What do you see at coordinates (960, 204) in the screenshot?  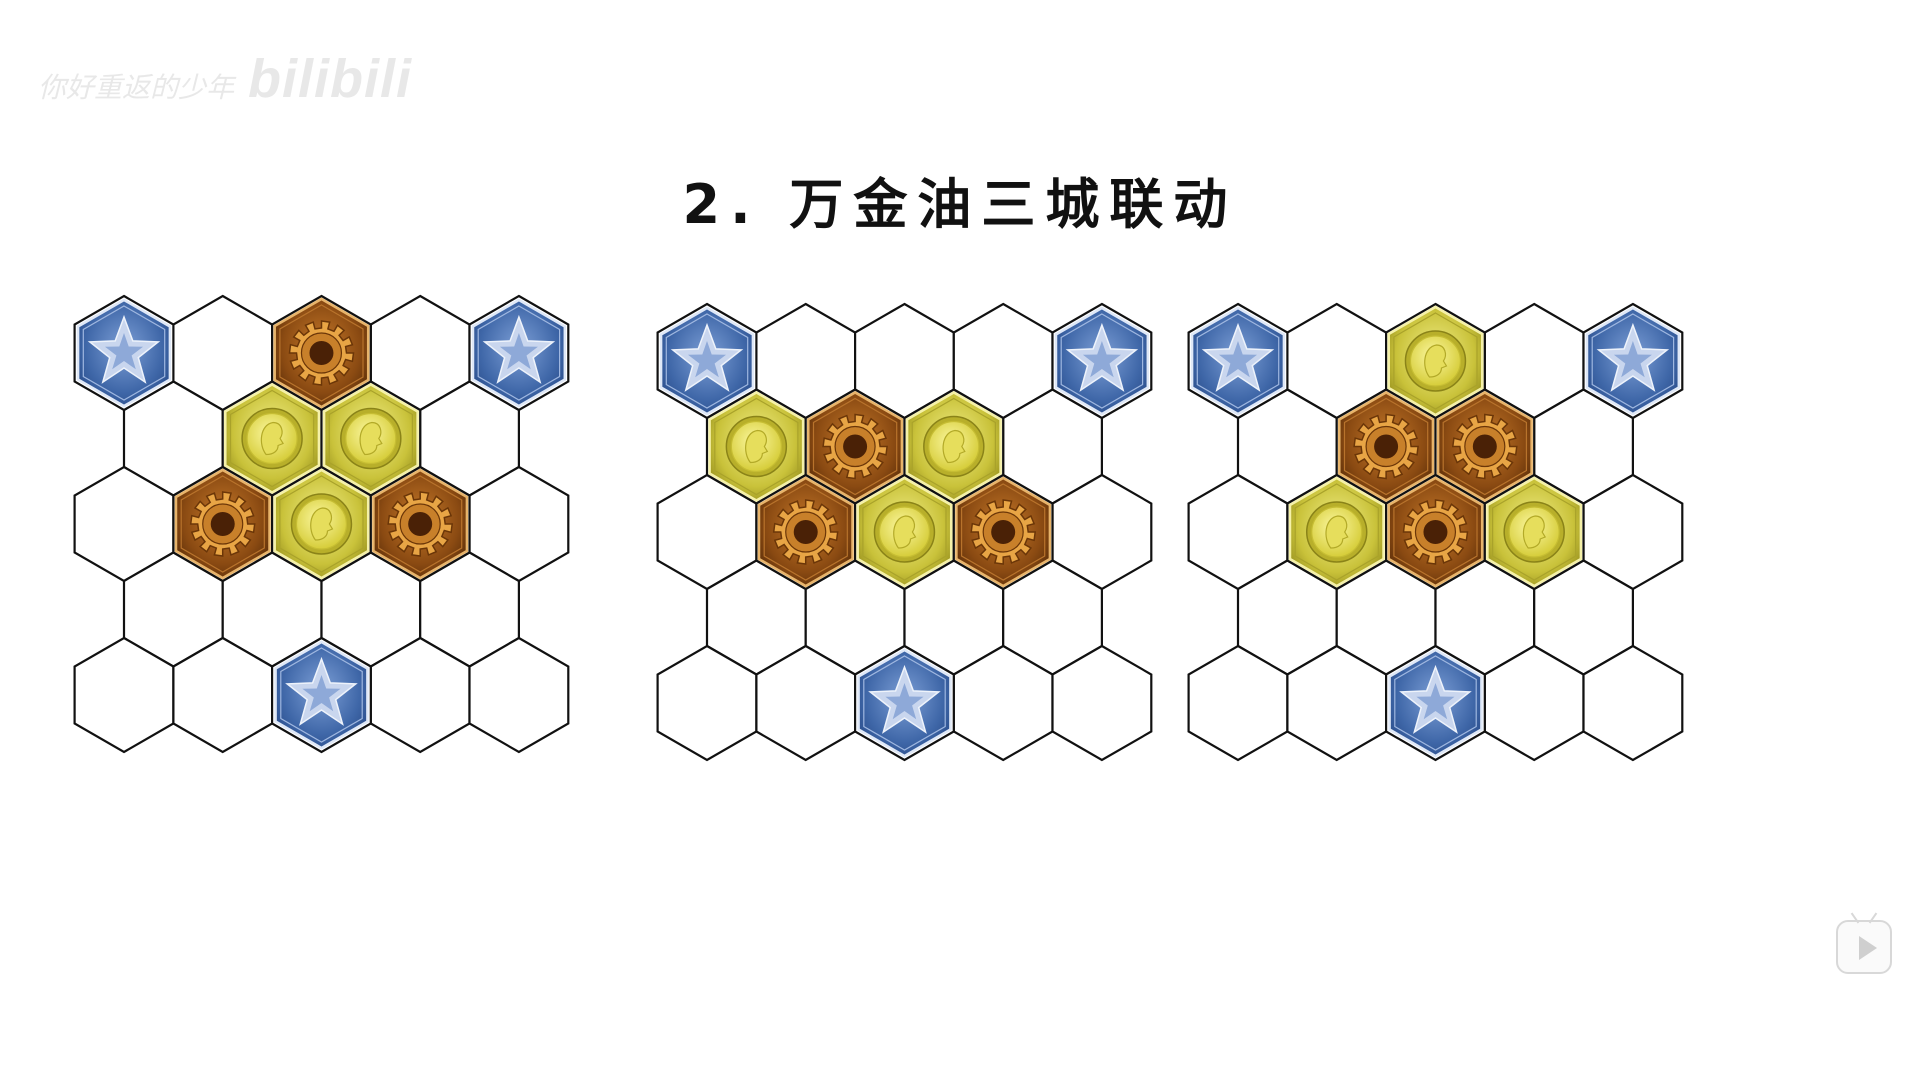 I see `page-title: 2. 万金油三城联动` at bounding box center [960, 204].